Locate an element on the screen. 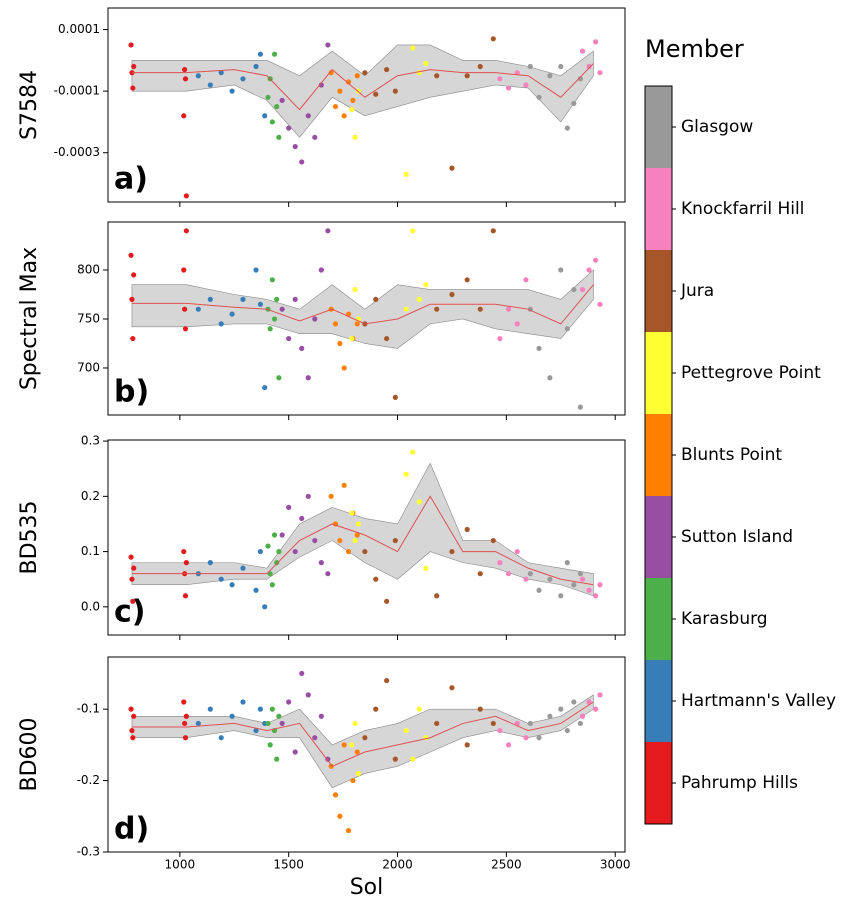  legend-label: Glasgow is located at coordinates (717, 127).